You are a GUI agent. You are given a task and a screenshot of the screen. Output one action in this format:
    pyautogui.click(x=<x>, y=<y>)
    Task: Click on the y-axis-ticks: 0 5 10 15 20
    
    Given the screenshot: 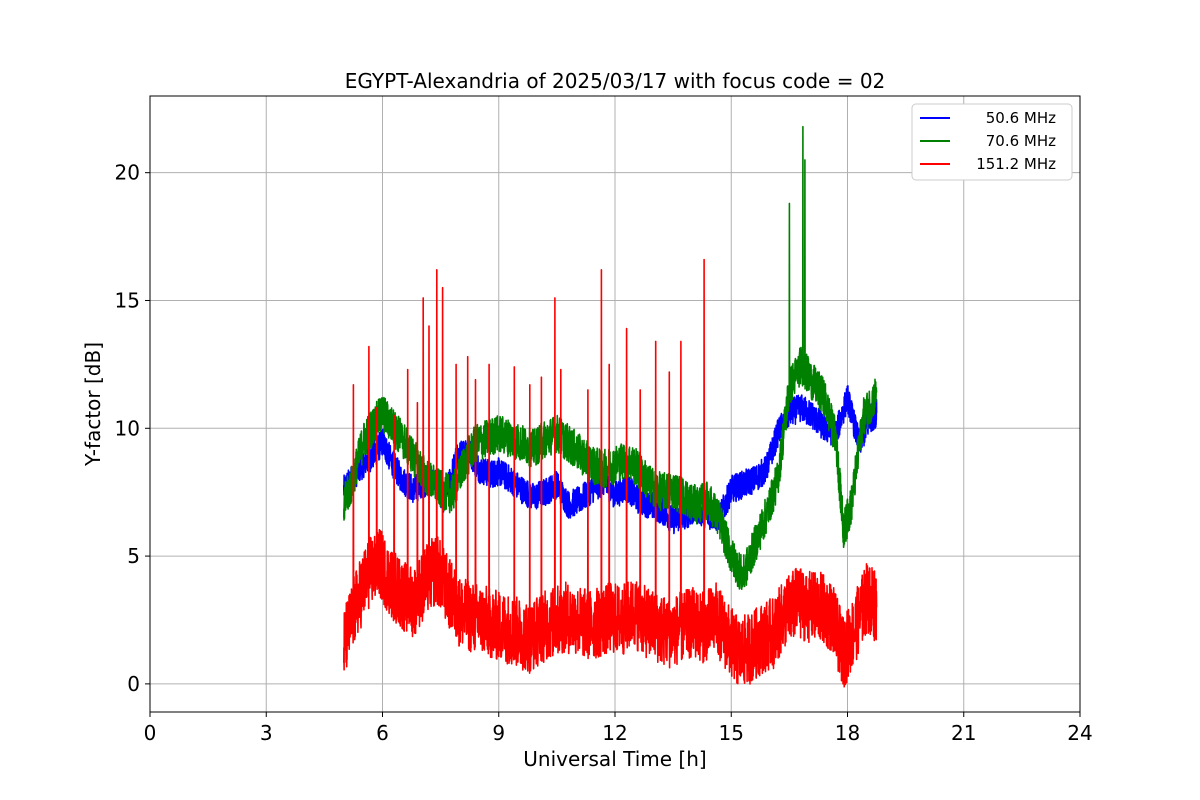 What is the action you would take?
    pyautogui.click(x=132, y=428)
    